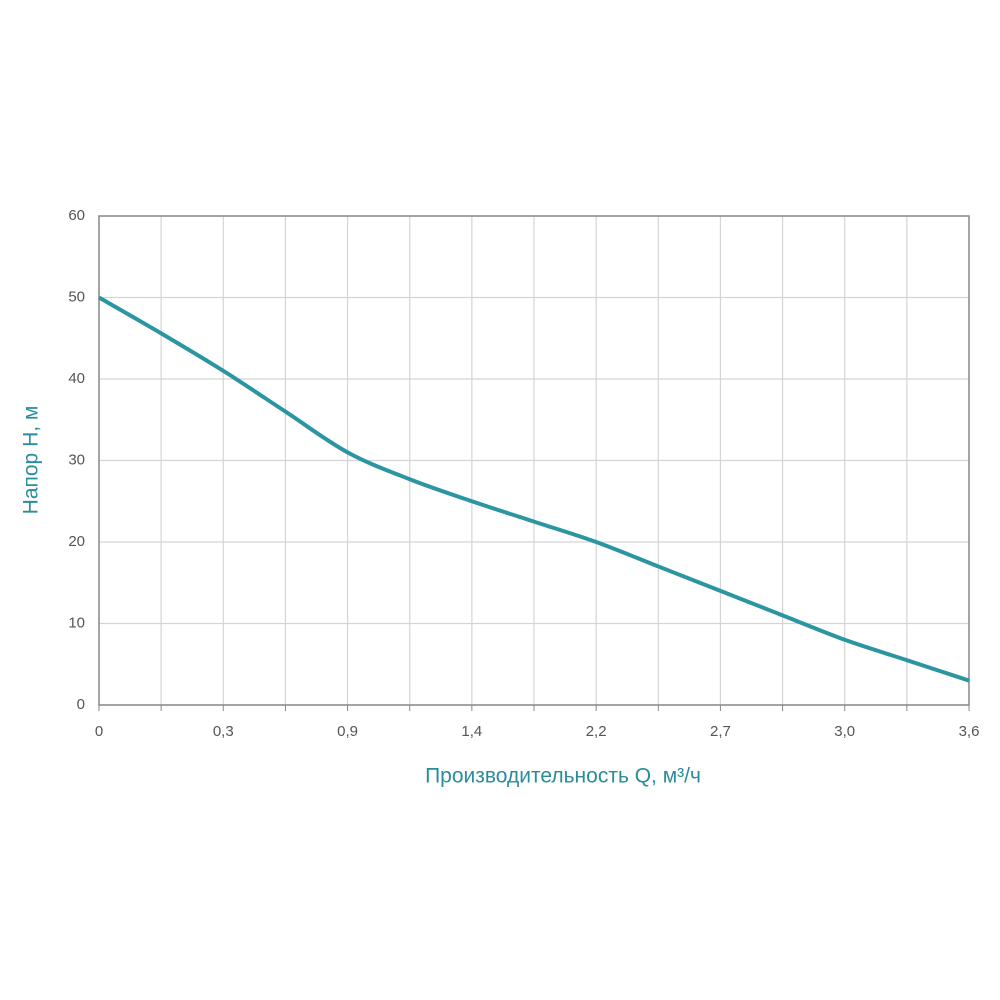  Describe the element at coordinates (76, 459) in the screenshot. I see `y-tick-label: 30` at that location.